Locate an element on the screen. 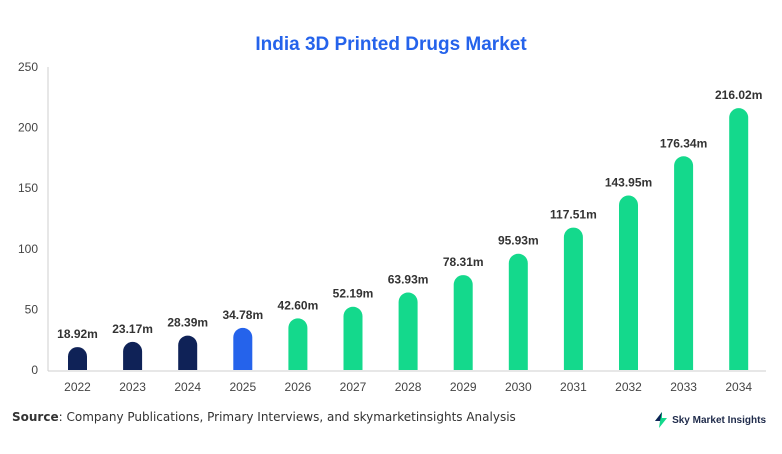 The height and width of the screenshot is (454, 782). y-tick-label: 100 is located at coordinates (28, 249).